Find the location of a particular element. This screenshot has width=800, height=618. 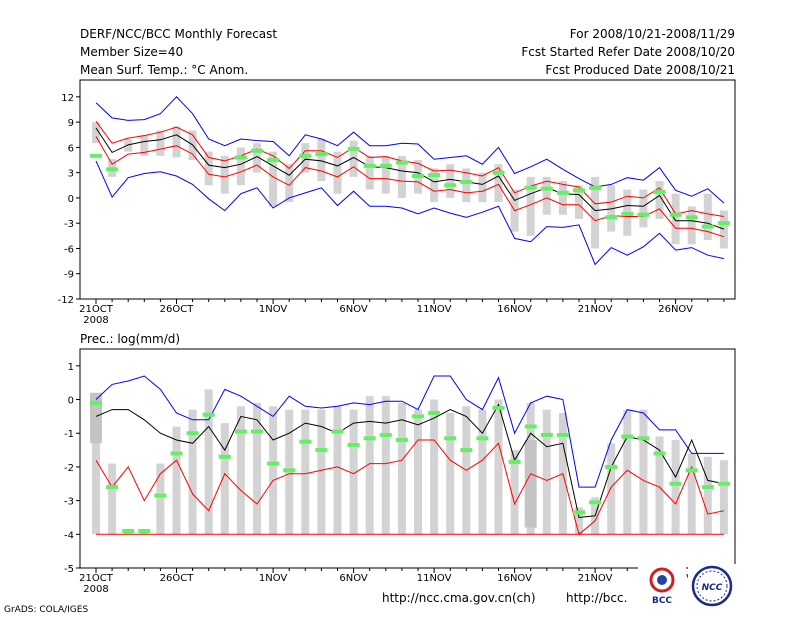

prec-series-min is located at coordinates (410, 487).